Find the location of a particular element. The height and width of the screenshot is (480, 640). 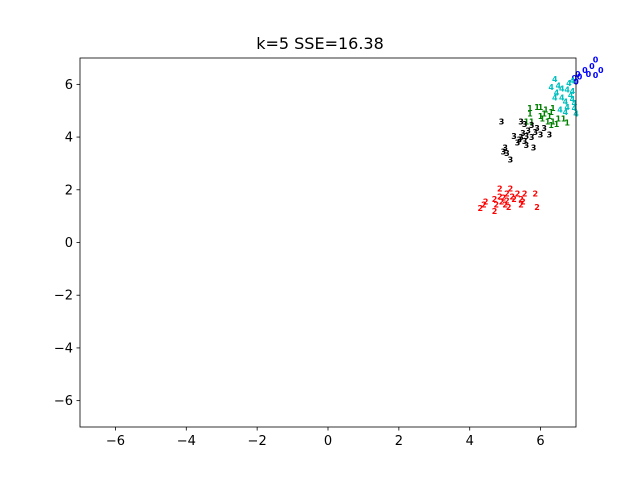

x-tick-label: −6 is located at coordinates (115, 441).